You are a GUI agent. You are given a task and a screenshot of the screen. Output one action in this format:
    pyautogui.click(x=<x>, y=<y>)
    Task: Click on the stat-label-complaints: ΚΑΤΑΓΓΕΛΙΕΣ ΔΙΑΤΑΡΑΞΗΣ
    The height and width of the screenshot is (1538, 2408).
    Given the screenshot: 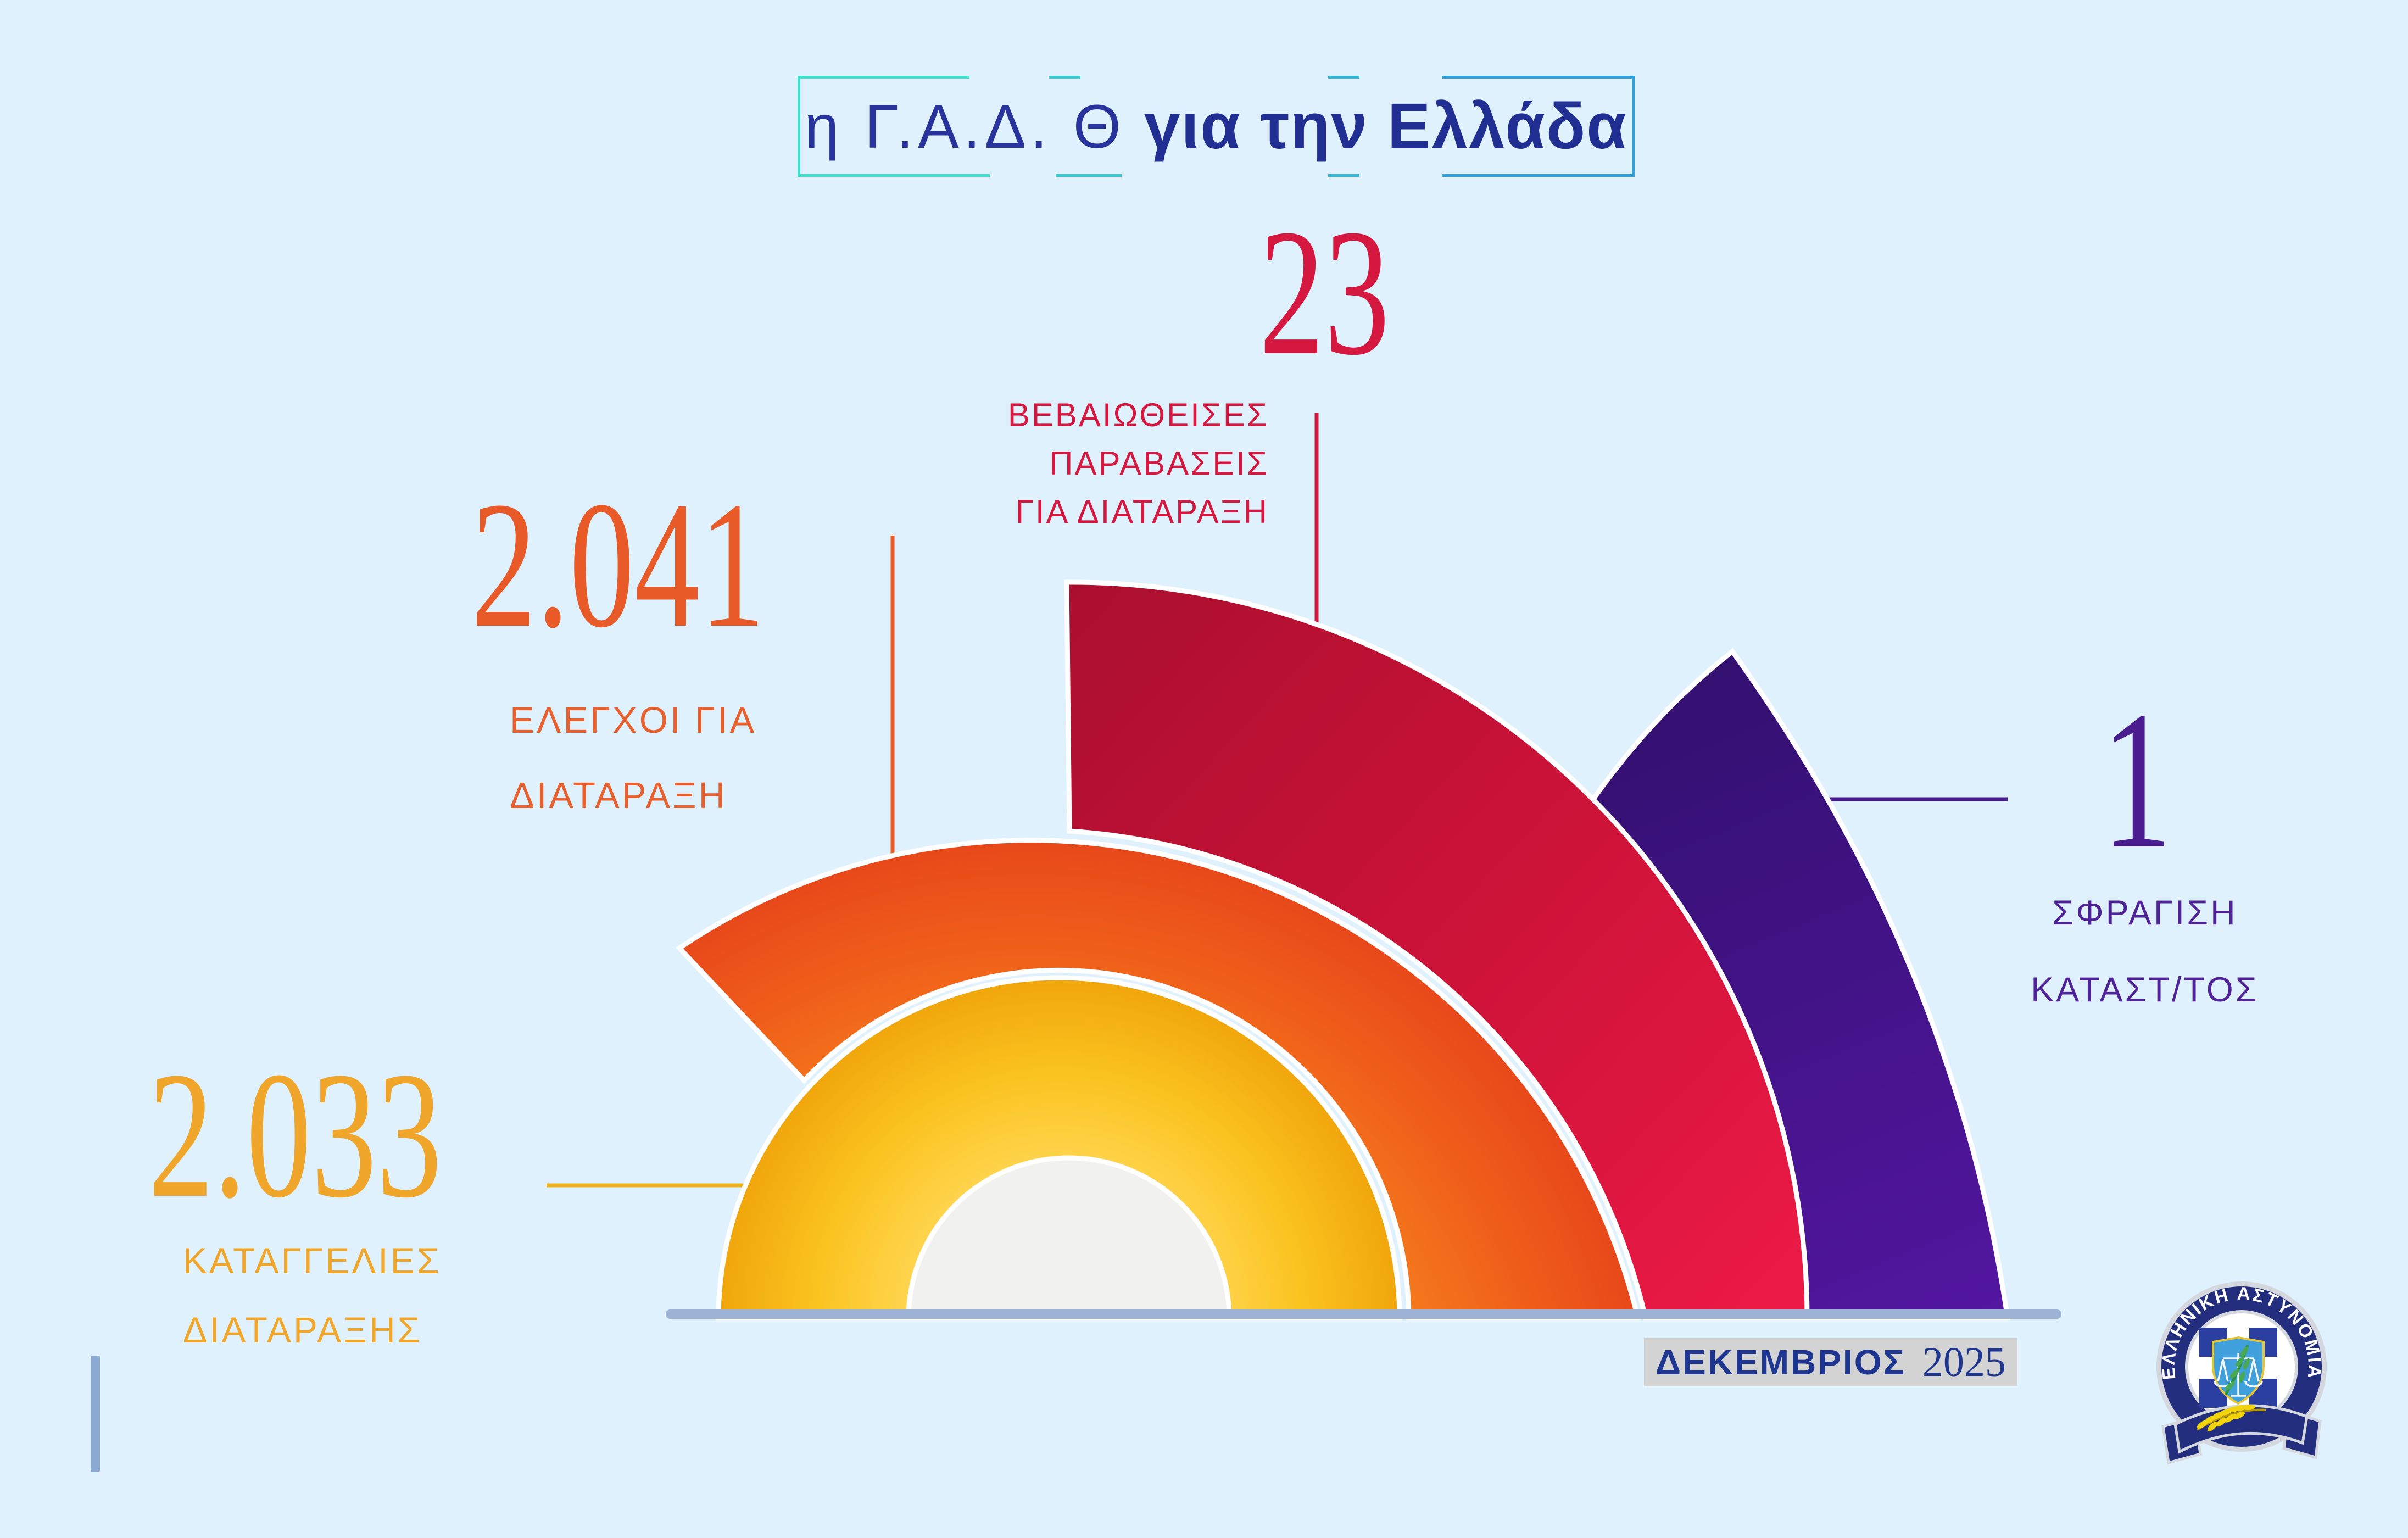 What is the action you would take?
    pyautogui.click(x=312, y=1295)
    